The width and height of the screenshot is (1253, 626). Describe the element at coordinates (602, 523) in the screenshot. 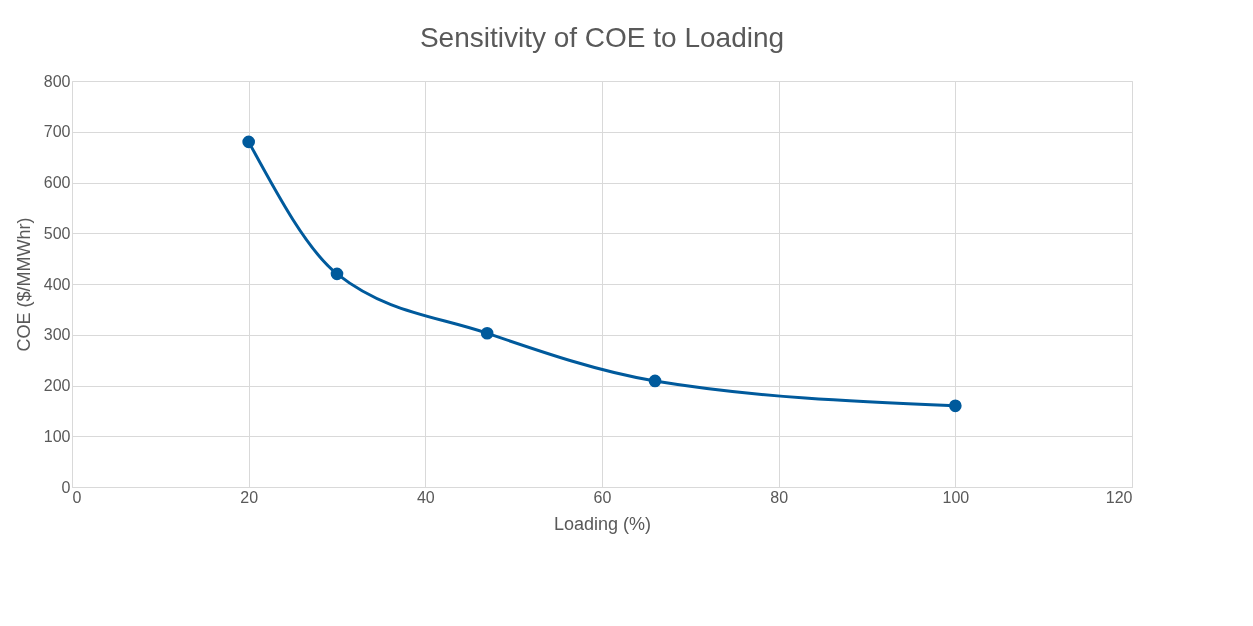

I see `x-axis-title: Loading (%)` at that location.